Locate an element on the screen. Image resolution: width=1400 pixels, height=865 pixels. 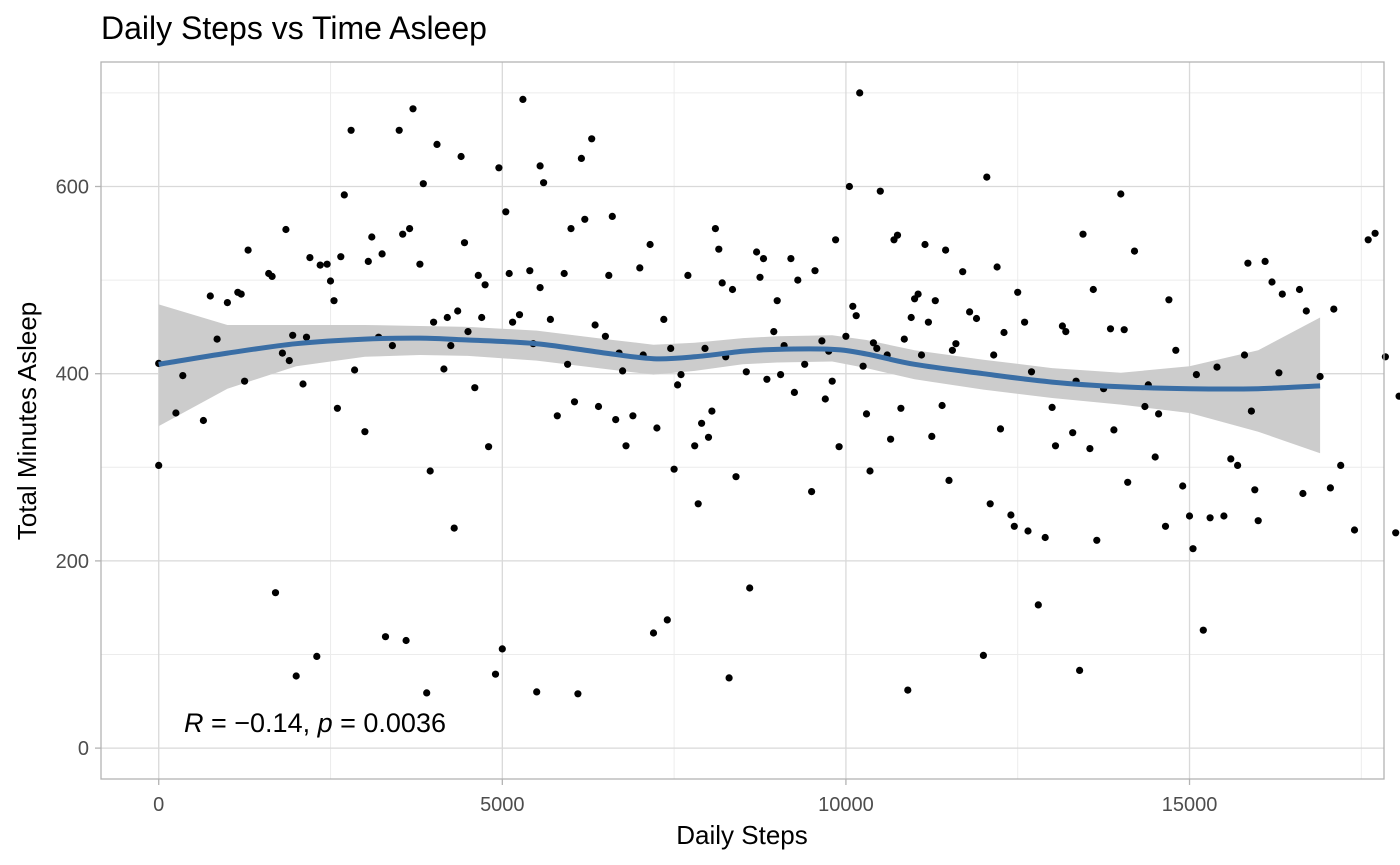
x-axis-title: Daily Steps is located at coordinates (742, 835).